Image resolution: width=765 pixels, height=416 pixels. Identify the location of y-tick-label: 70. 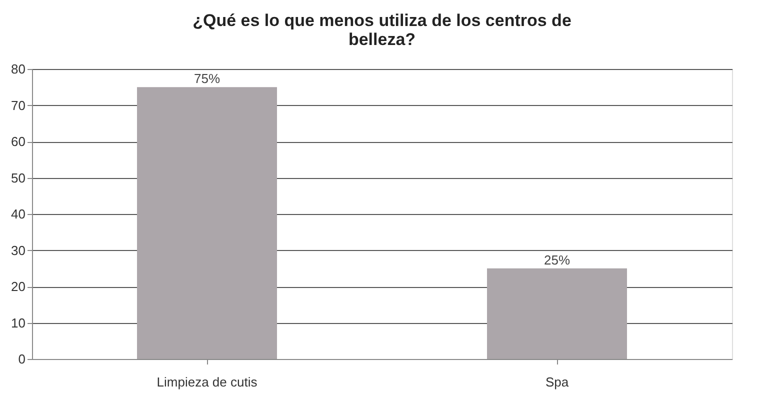
(18, 105).